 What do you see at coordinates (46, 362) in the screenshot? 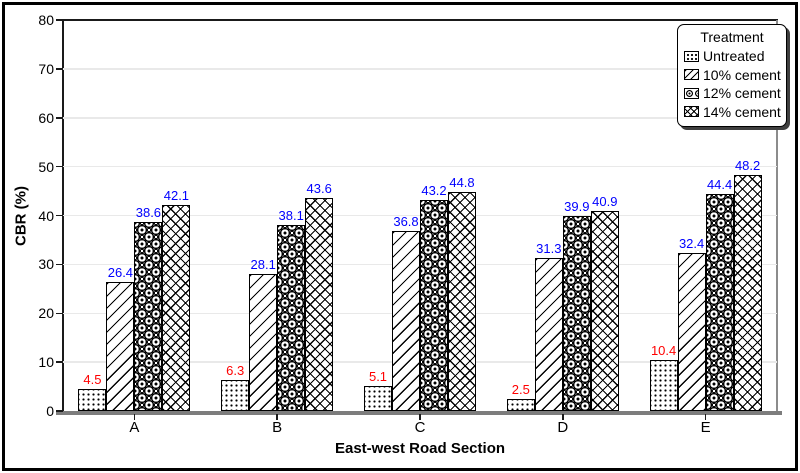
I see `y-tick-label: 10` at bounding box center [46, 362].